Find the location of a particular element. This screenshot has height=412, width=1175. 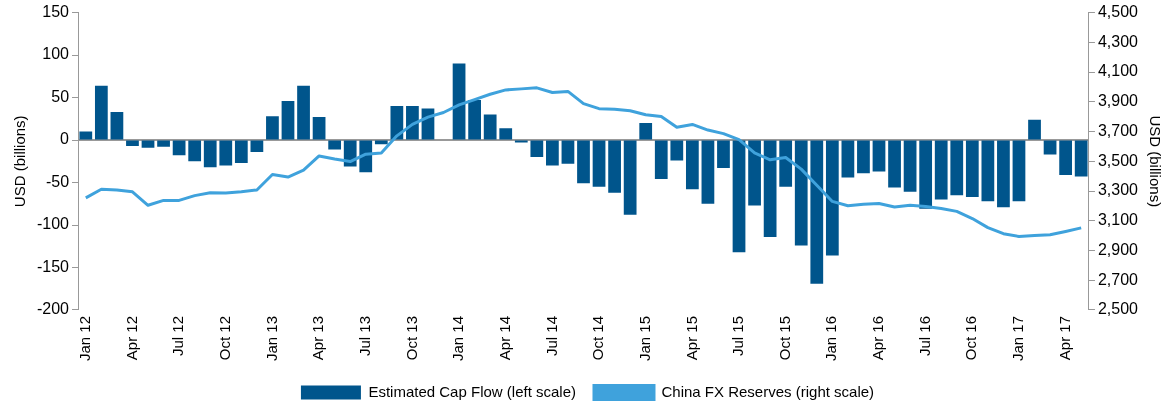

x-tick-label: Apr 16 is located at coordinates (878, 338).